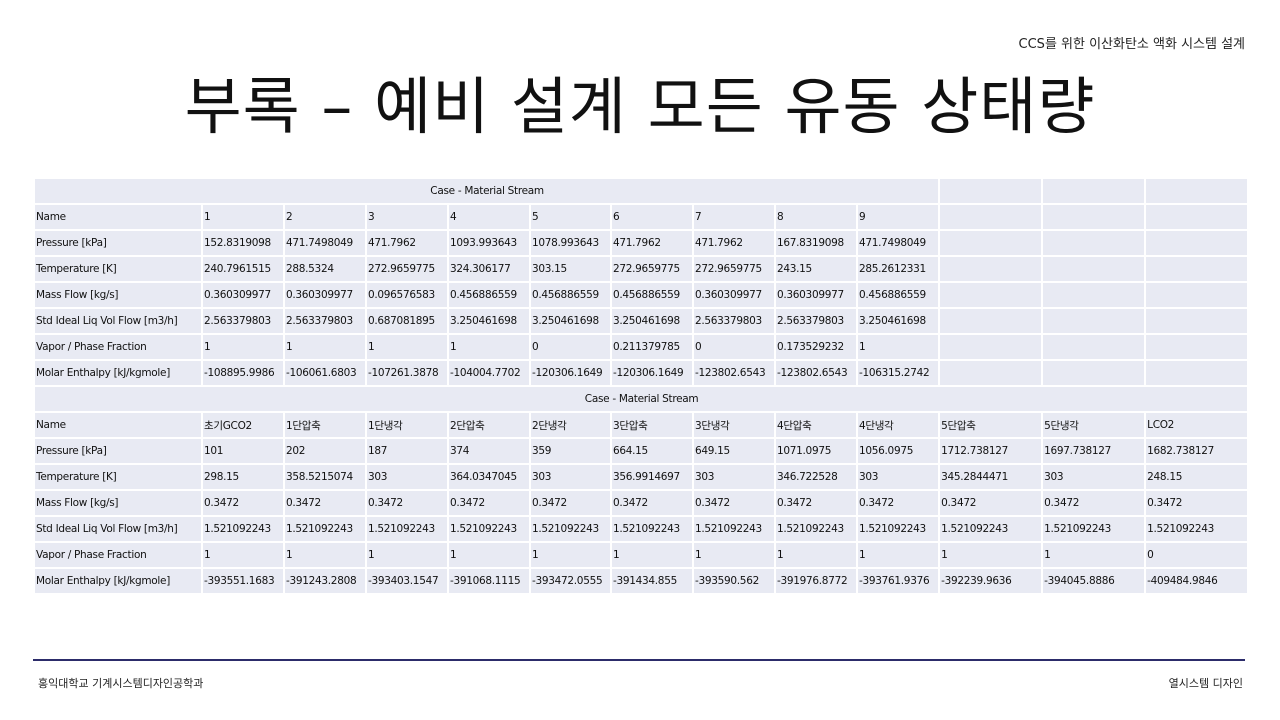 The height and width of the screenshot is (720, 1280). What do you see at coordinates (243, 321) in the screenshot?
I see `table-cell: 2.563379803` at bounding box center [243, 321].